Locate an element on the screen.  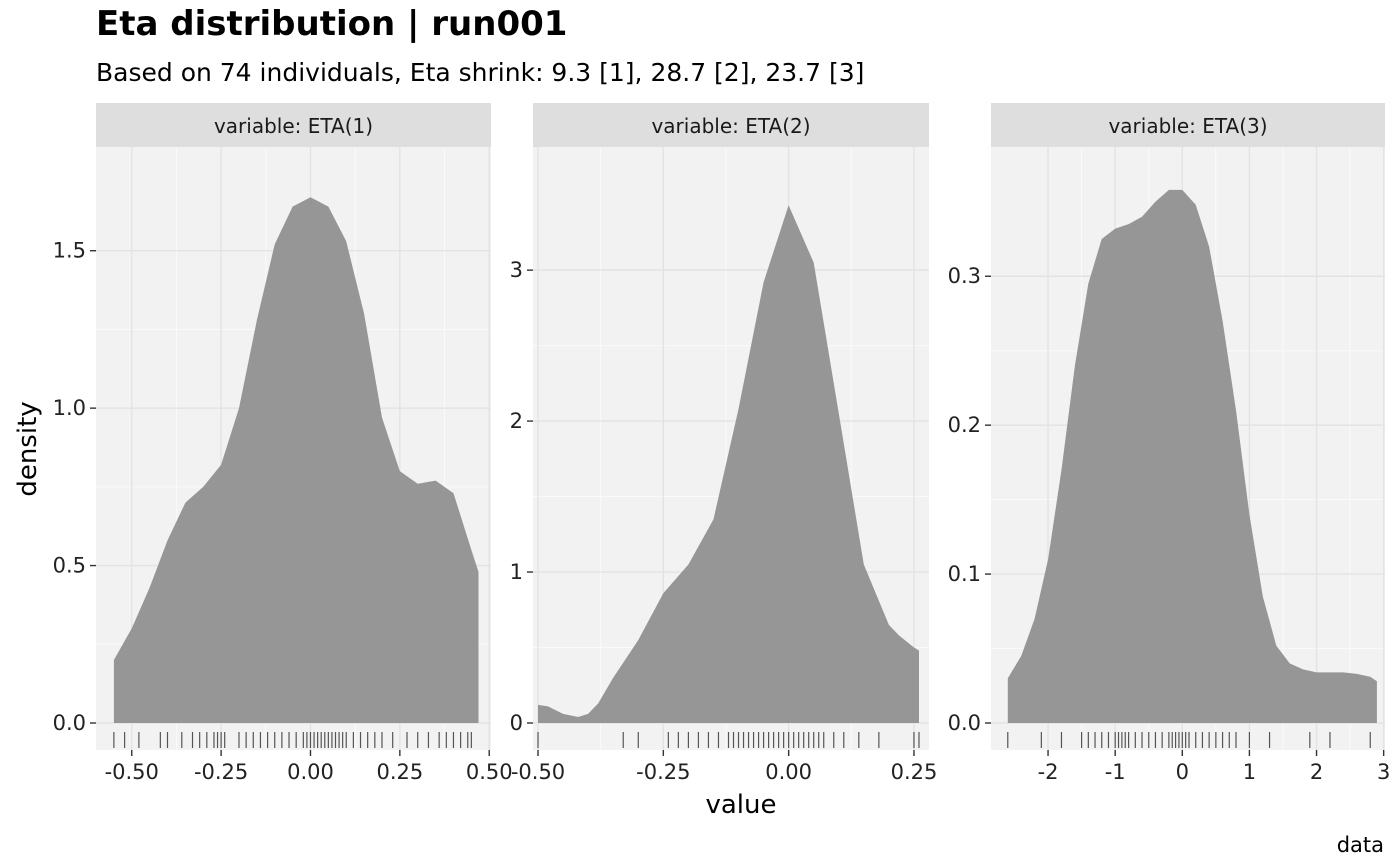
x-tick-label: 2 is located at coordinates (1316, 772).